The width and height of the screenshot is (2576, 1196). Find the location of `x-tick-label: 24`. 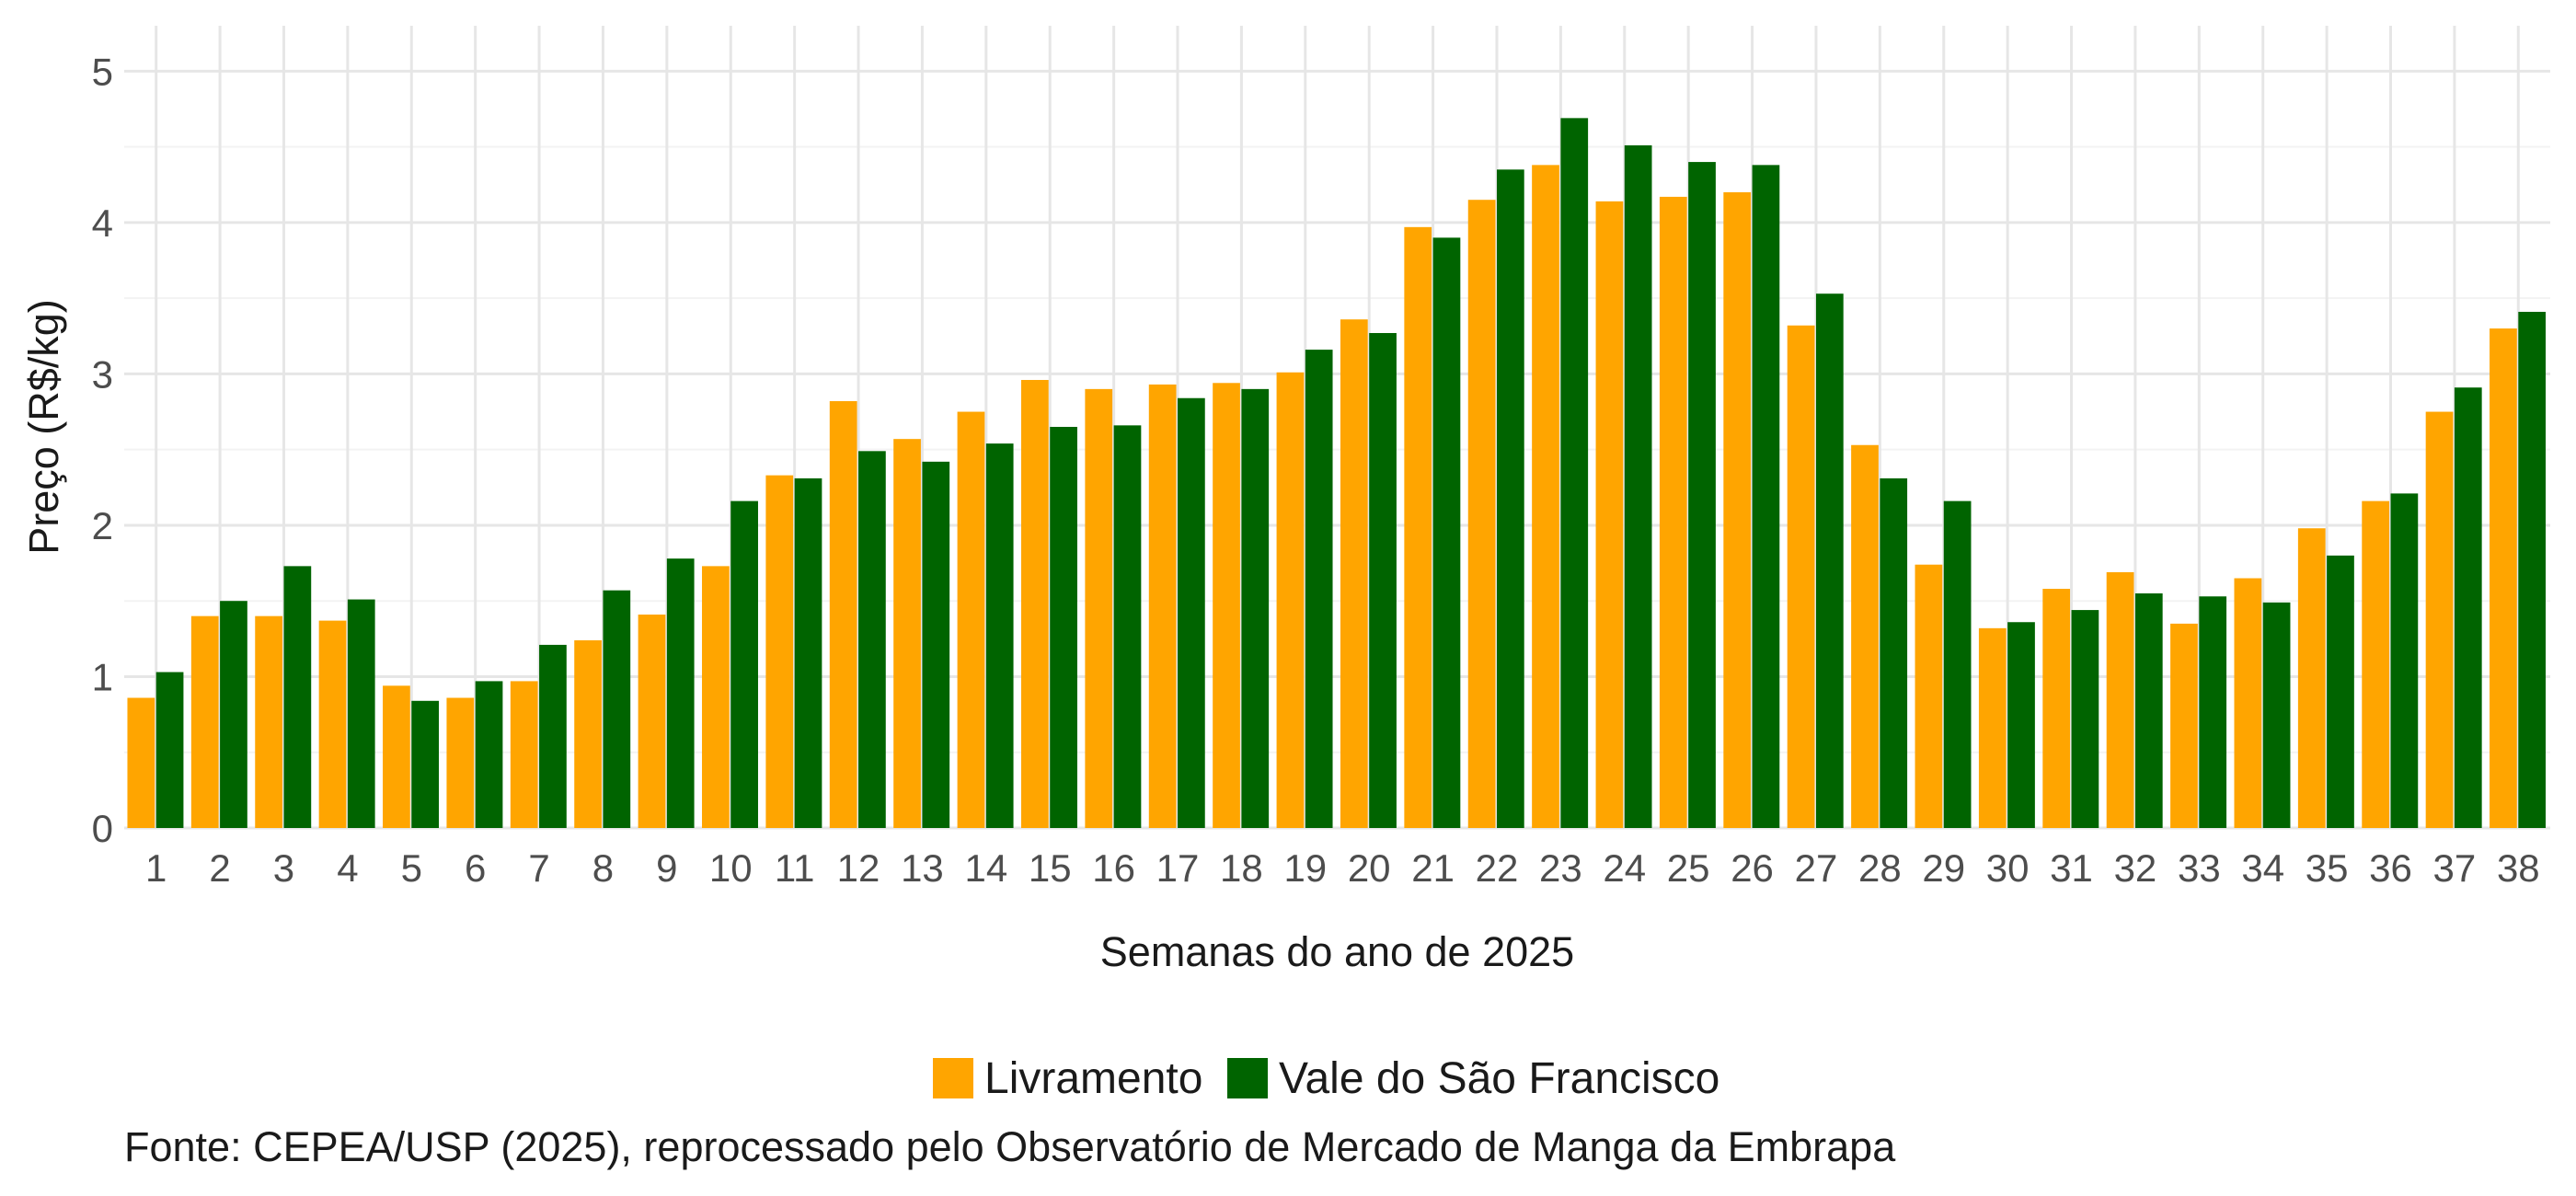

x-tick-label: 24 is located at coordinates (1624, 868).